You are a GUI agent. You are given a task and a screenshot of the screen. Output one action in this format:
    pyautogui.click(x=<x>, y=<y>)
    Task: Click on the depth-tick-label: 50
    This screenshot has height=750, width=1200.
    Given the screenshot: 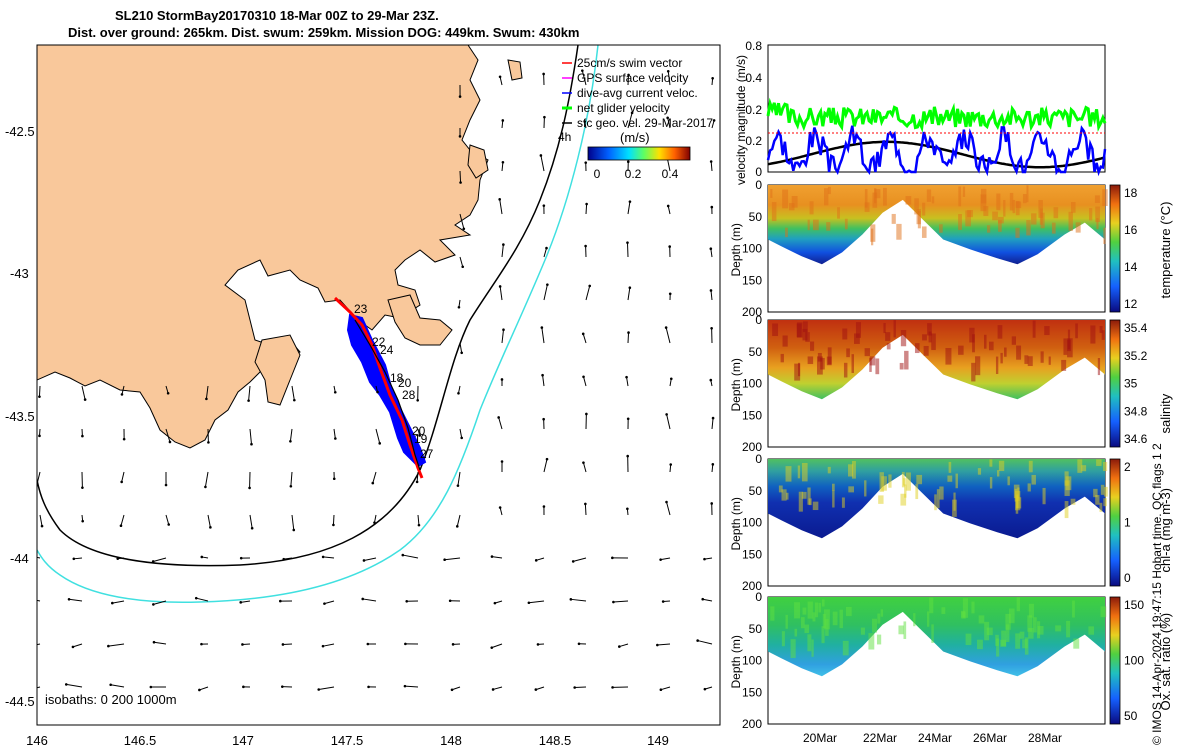 What is the action you would take?
    pyautogui.click(x=756, y=491)
    